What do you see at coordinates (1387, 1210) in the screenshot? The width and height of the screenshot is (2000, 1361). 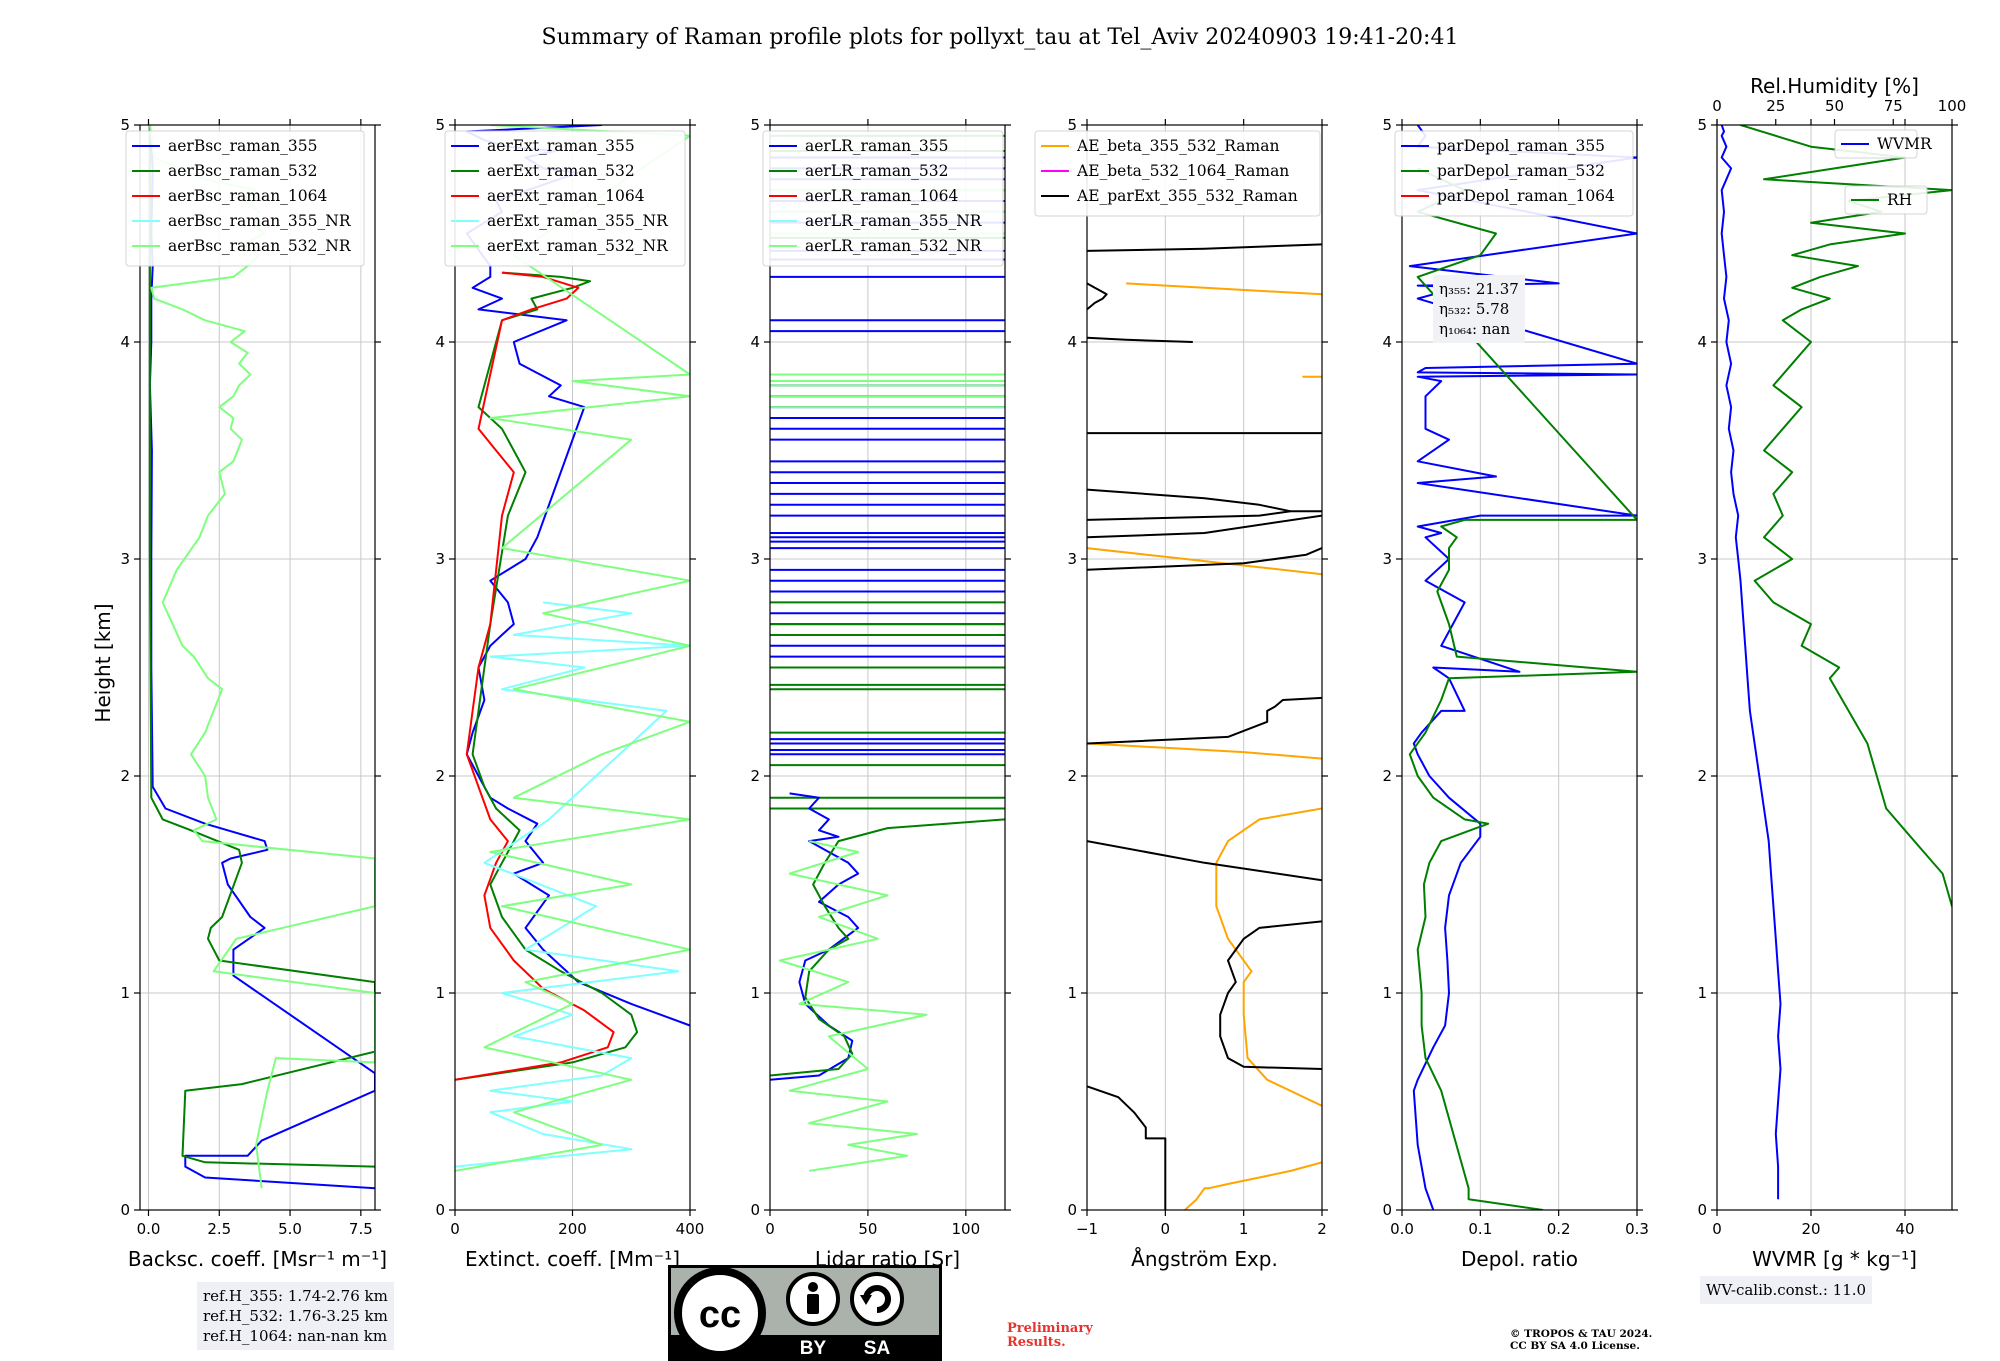 I see `y-tick-label-depol-0: 0` at bounding box center [1387, 1210].